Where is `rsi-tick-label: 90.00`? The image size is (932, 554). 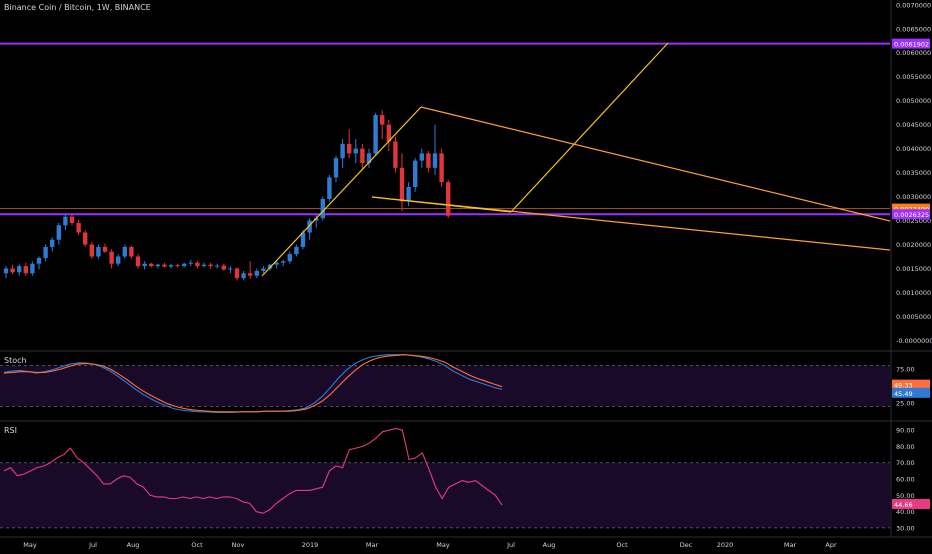
rsi-tick-label: 90.00 is located at coordinates (905, 431).